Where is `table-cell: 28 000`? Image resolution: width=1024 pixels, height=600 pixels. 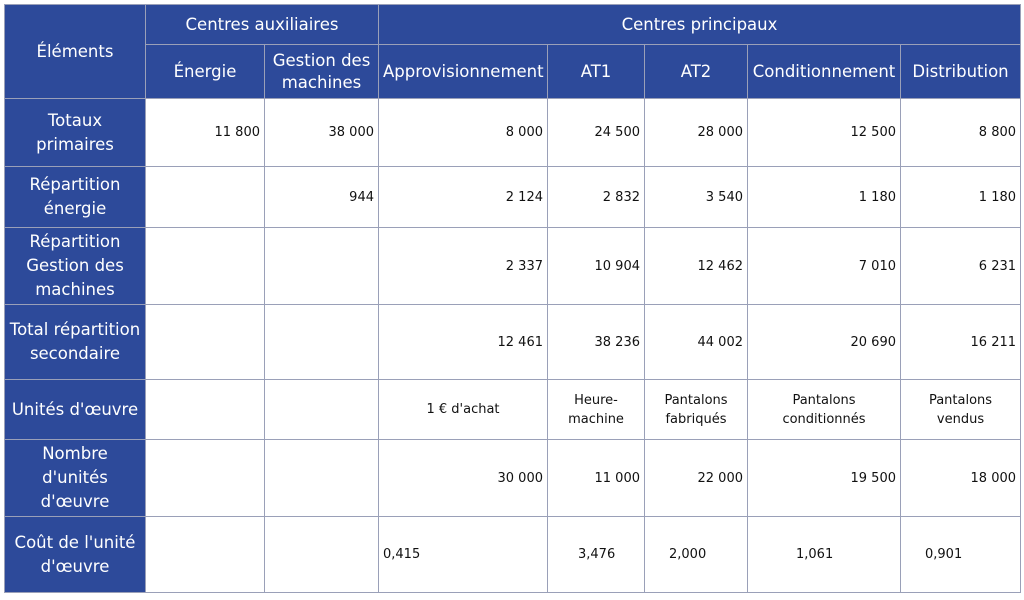 table-cell: 28 000 is located at coordinates (696, 132).